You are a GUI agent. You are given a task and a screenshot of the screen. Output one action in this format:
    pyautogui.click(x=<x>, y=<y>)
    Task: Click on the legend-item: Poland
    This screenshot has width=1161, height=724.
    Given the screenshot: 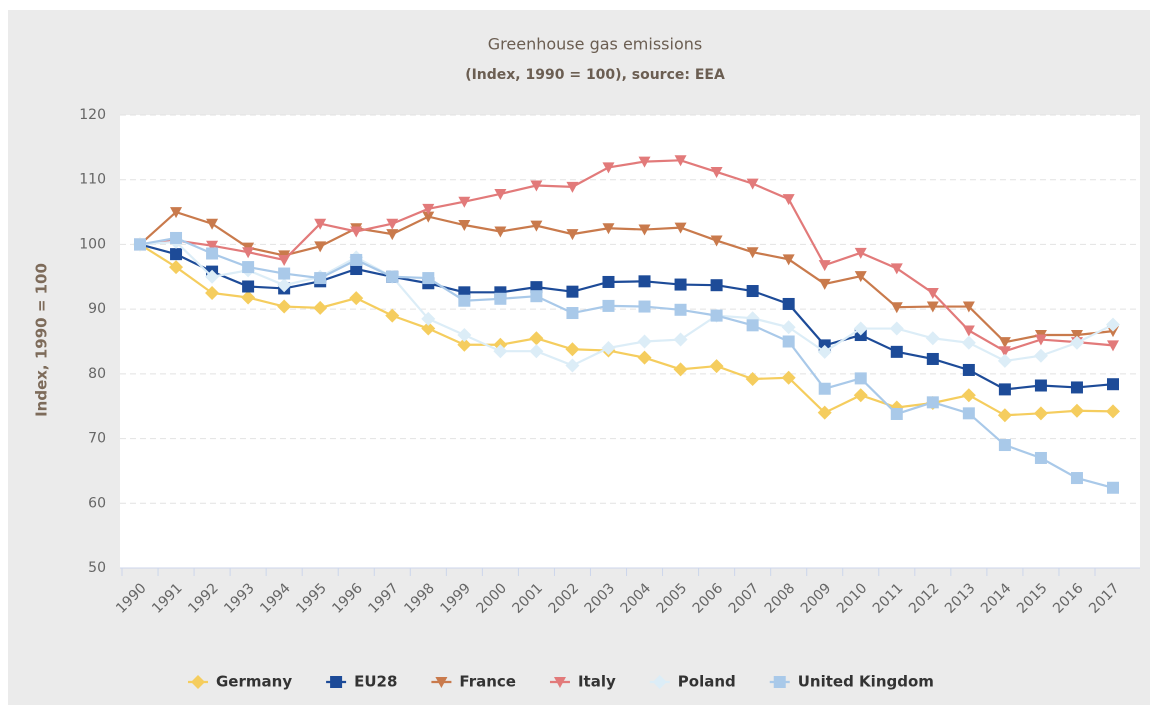 What is the action you would take?
    pyautogui.click(x=692, y=682)
    